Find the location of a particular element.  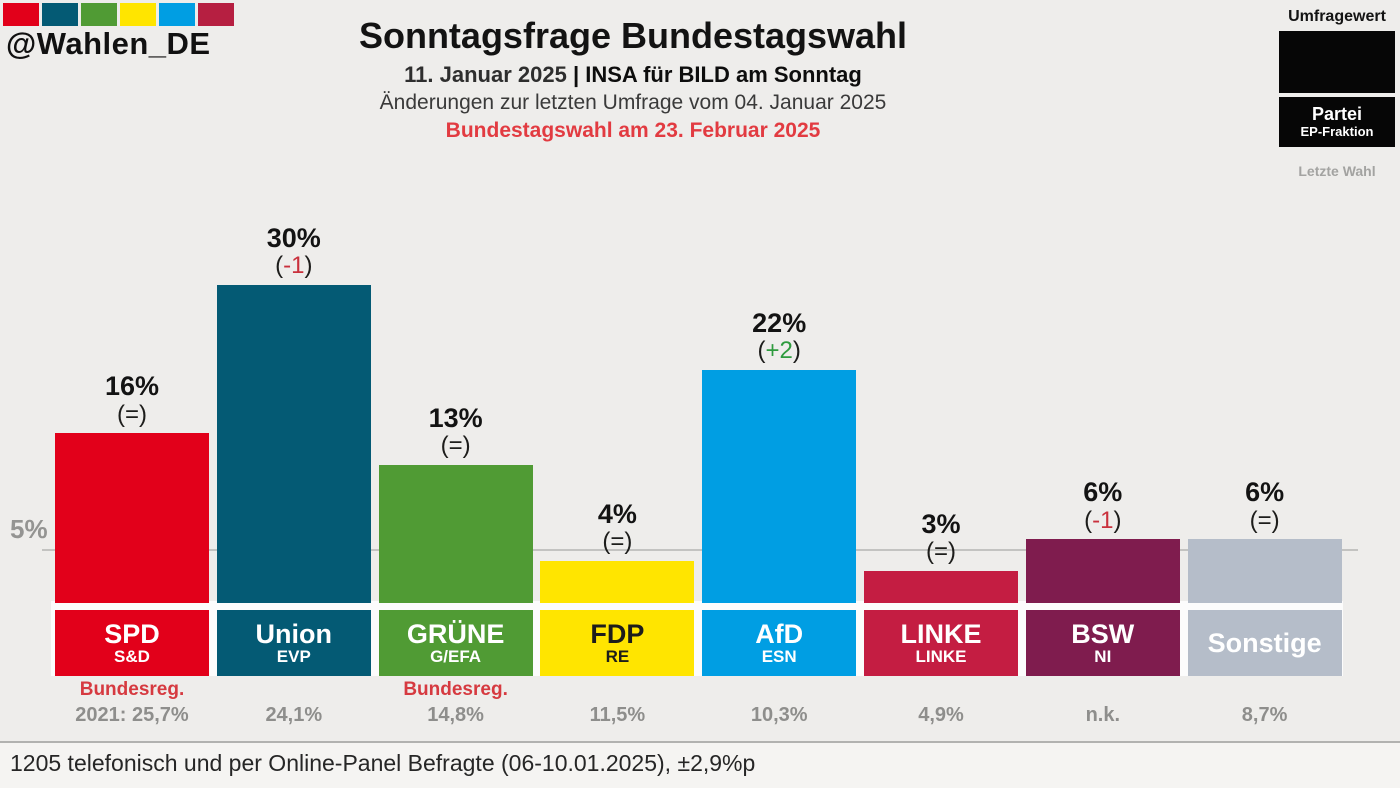

party-label-block: Sonstige is located at coordinates (1264, 643).